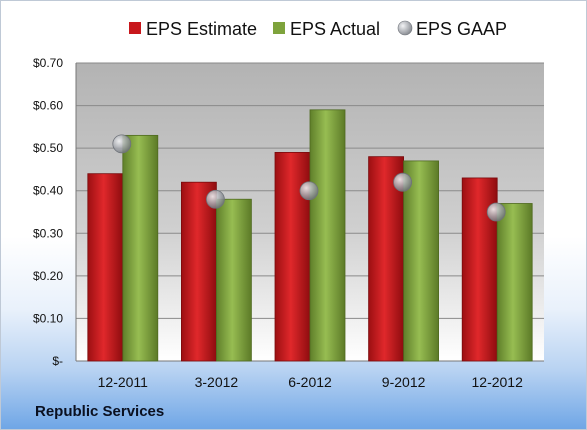 The height and width of the screenshot is (430, 587). Describe the element at coordinates (100, 411) in the screenshot. I see `company-name: Republic Services` at that location.